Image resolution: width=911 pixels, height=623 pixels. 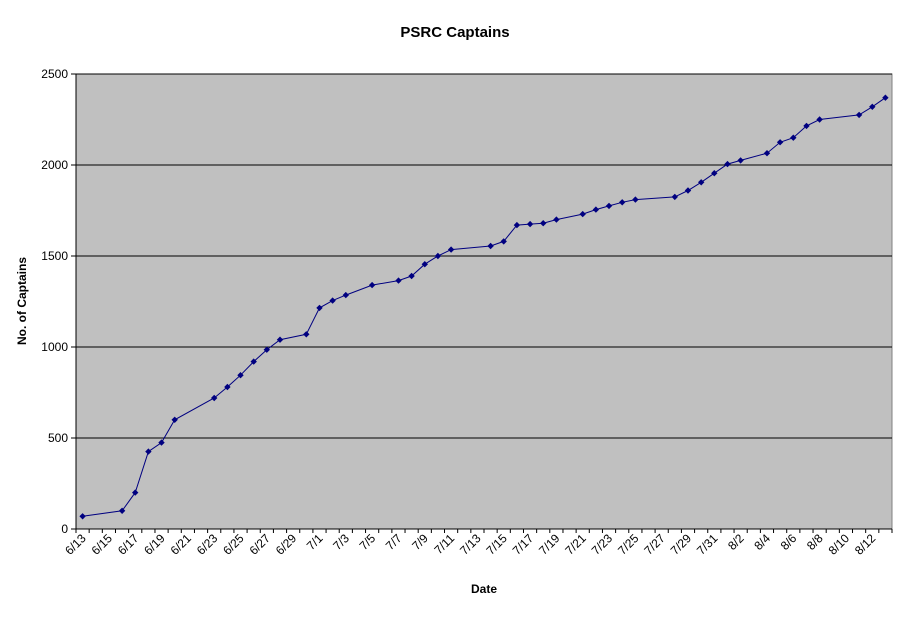 I want to click on x-tick-label-28: 8/8, so click(x=815, y=542).